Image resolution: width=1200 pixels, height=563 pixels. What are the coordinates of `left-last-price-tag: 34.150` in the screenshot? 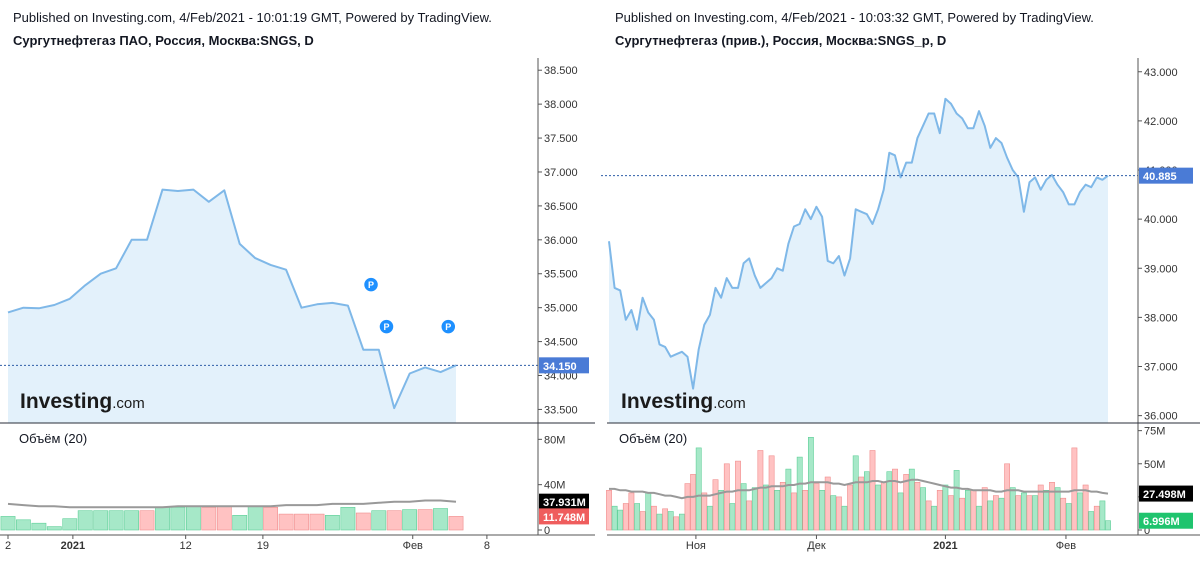 It's located at (560, 367).